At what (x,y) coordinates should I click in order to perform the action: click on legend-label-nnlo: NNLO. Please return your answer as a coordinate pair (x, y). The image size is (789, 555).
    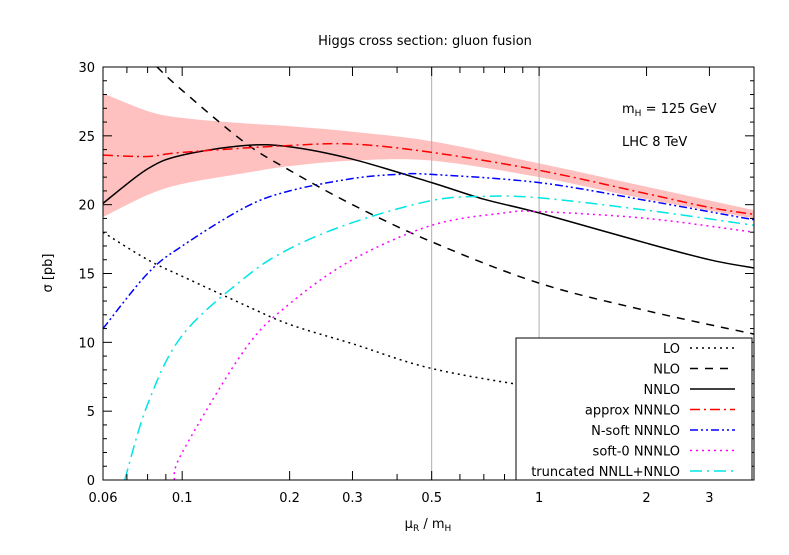
    Looking at the image, I should click on (662, 390).